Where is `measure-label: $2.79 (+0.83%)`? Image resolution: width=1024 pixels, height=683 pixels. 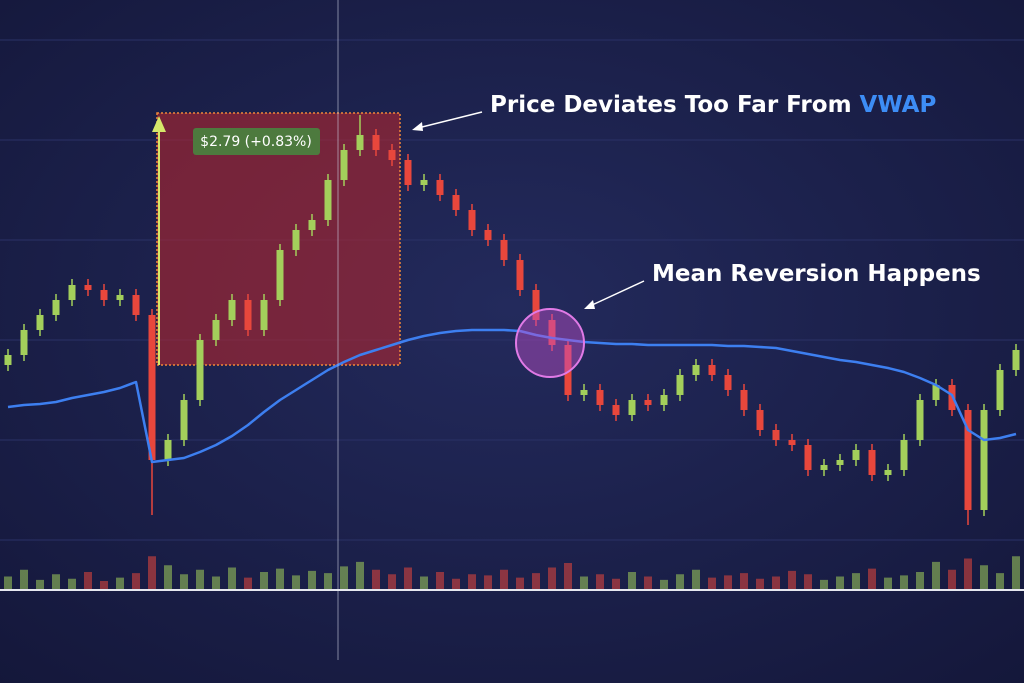
measure-label: $2.79 (+0.83%) is located at coordinates (256, 142).